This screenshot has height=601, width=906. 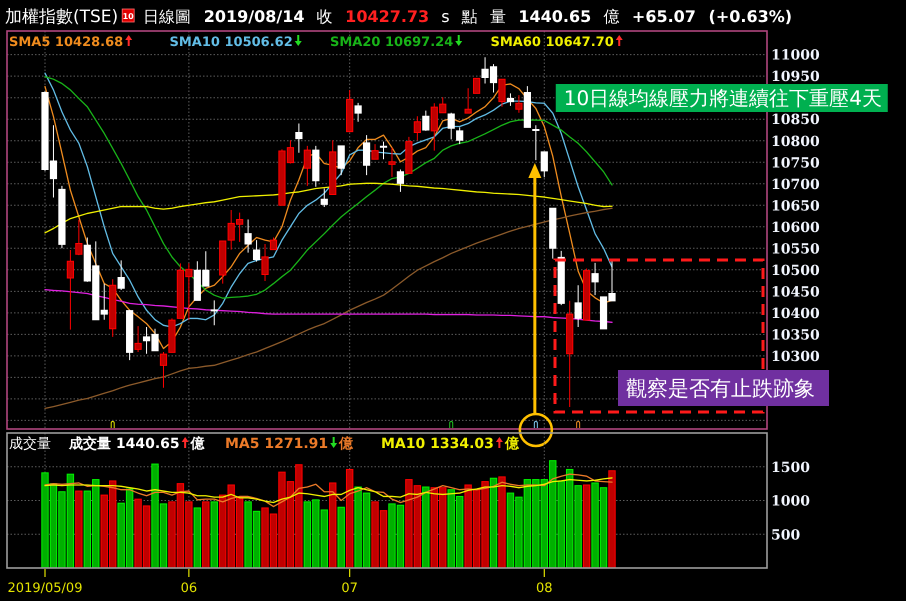 What do you see at coordinates (723, 98) in the screenshot?
I see `annotation: 10日線均線壓力將連續往下重壓4天` at bounding box center [723, 98].